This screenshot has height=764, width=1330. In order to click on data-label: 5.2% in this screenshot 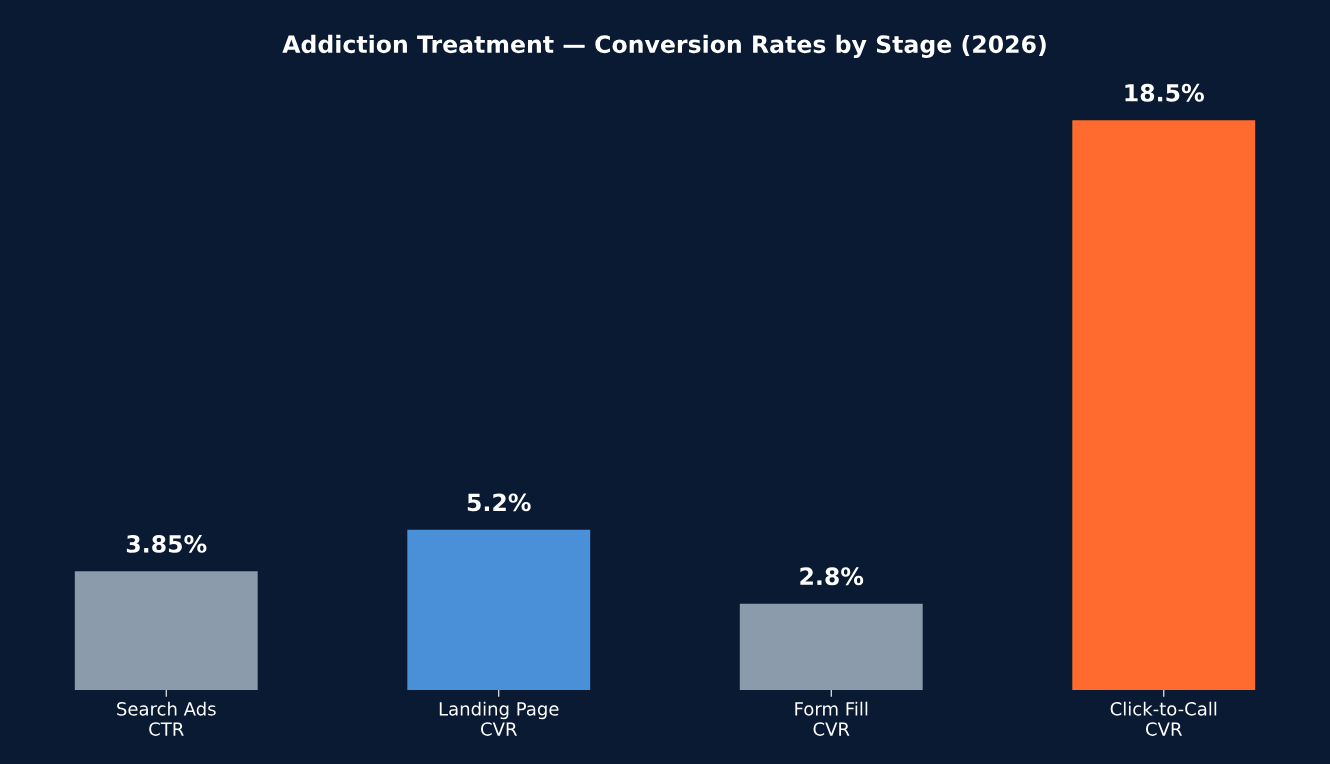, I will do `click(499, 502)`.